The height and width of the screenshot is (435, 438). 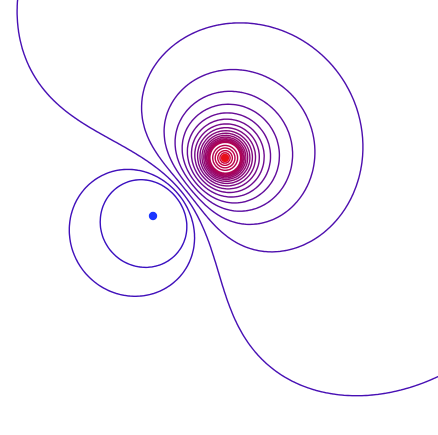 I want to click on point-markers, so click(x=189, y=187).